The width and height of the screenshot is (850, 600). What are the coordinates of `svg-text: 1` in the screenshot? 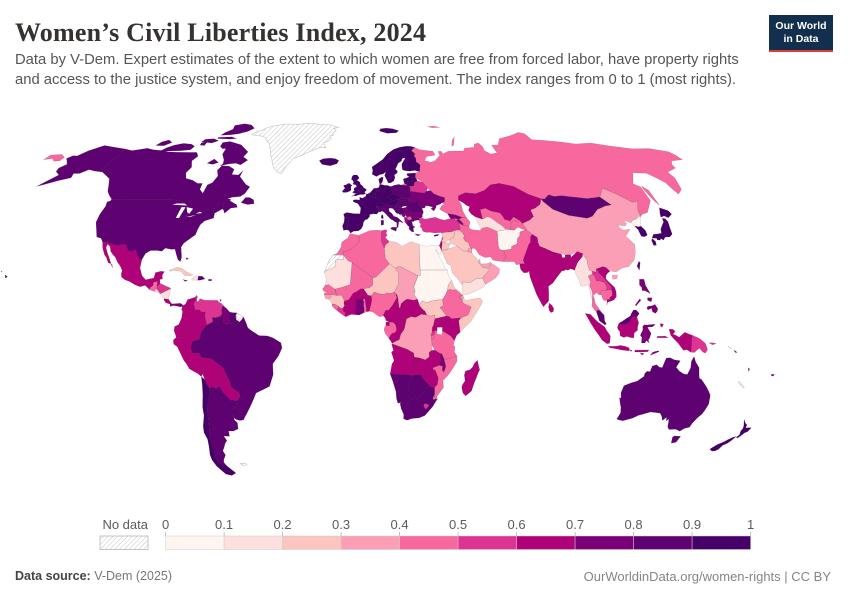 It's located at (750, 524).